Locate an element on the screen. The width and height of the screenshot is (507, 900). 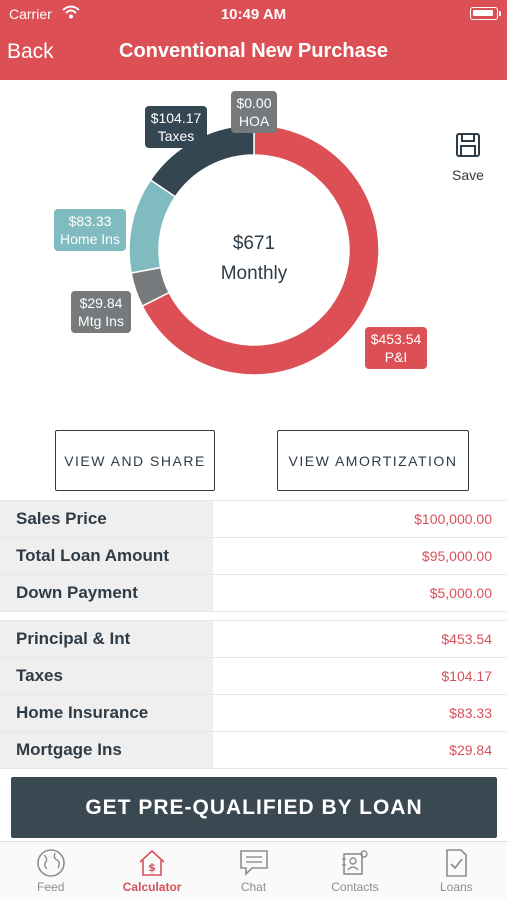
row-label: Sales Price is located at coordinates (106, 519).